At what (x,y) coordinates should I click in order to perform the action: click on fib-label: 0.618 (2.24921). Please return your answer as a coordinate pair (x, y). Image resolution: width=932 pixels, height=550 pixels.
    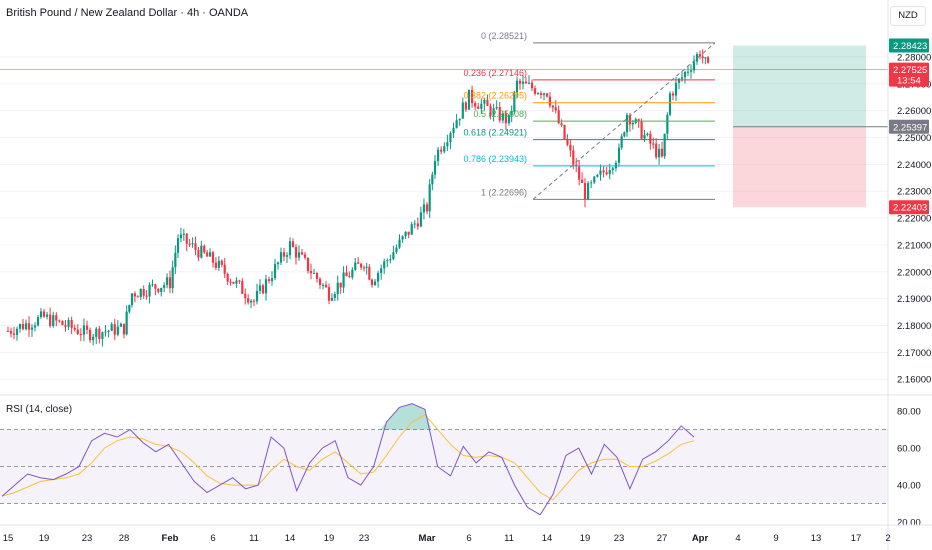
    Looking at the image, I should click on (495, 133).